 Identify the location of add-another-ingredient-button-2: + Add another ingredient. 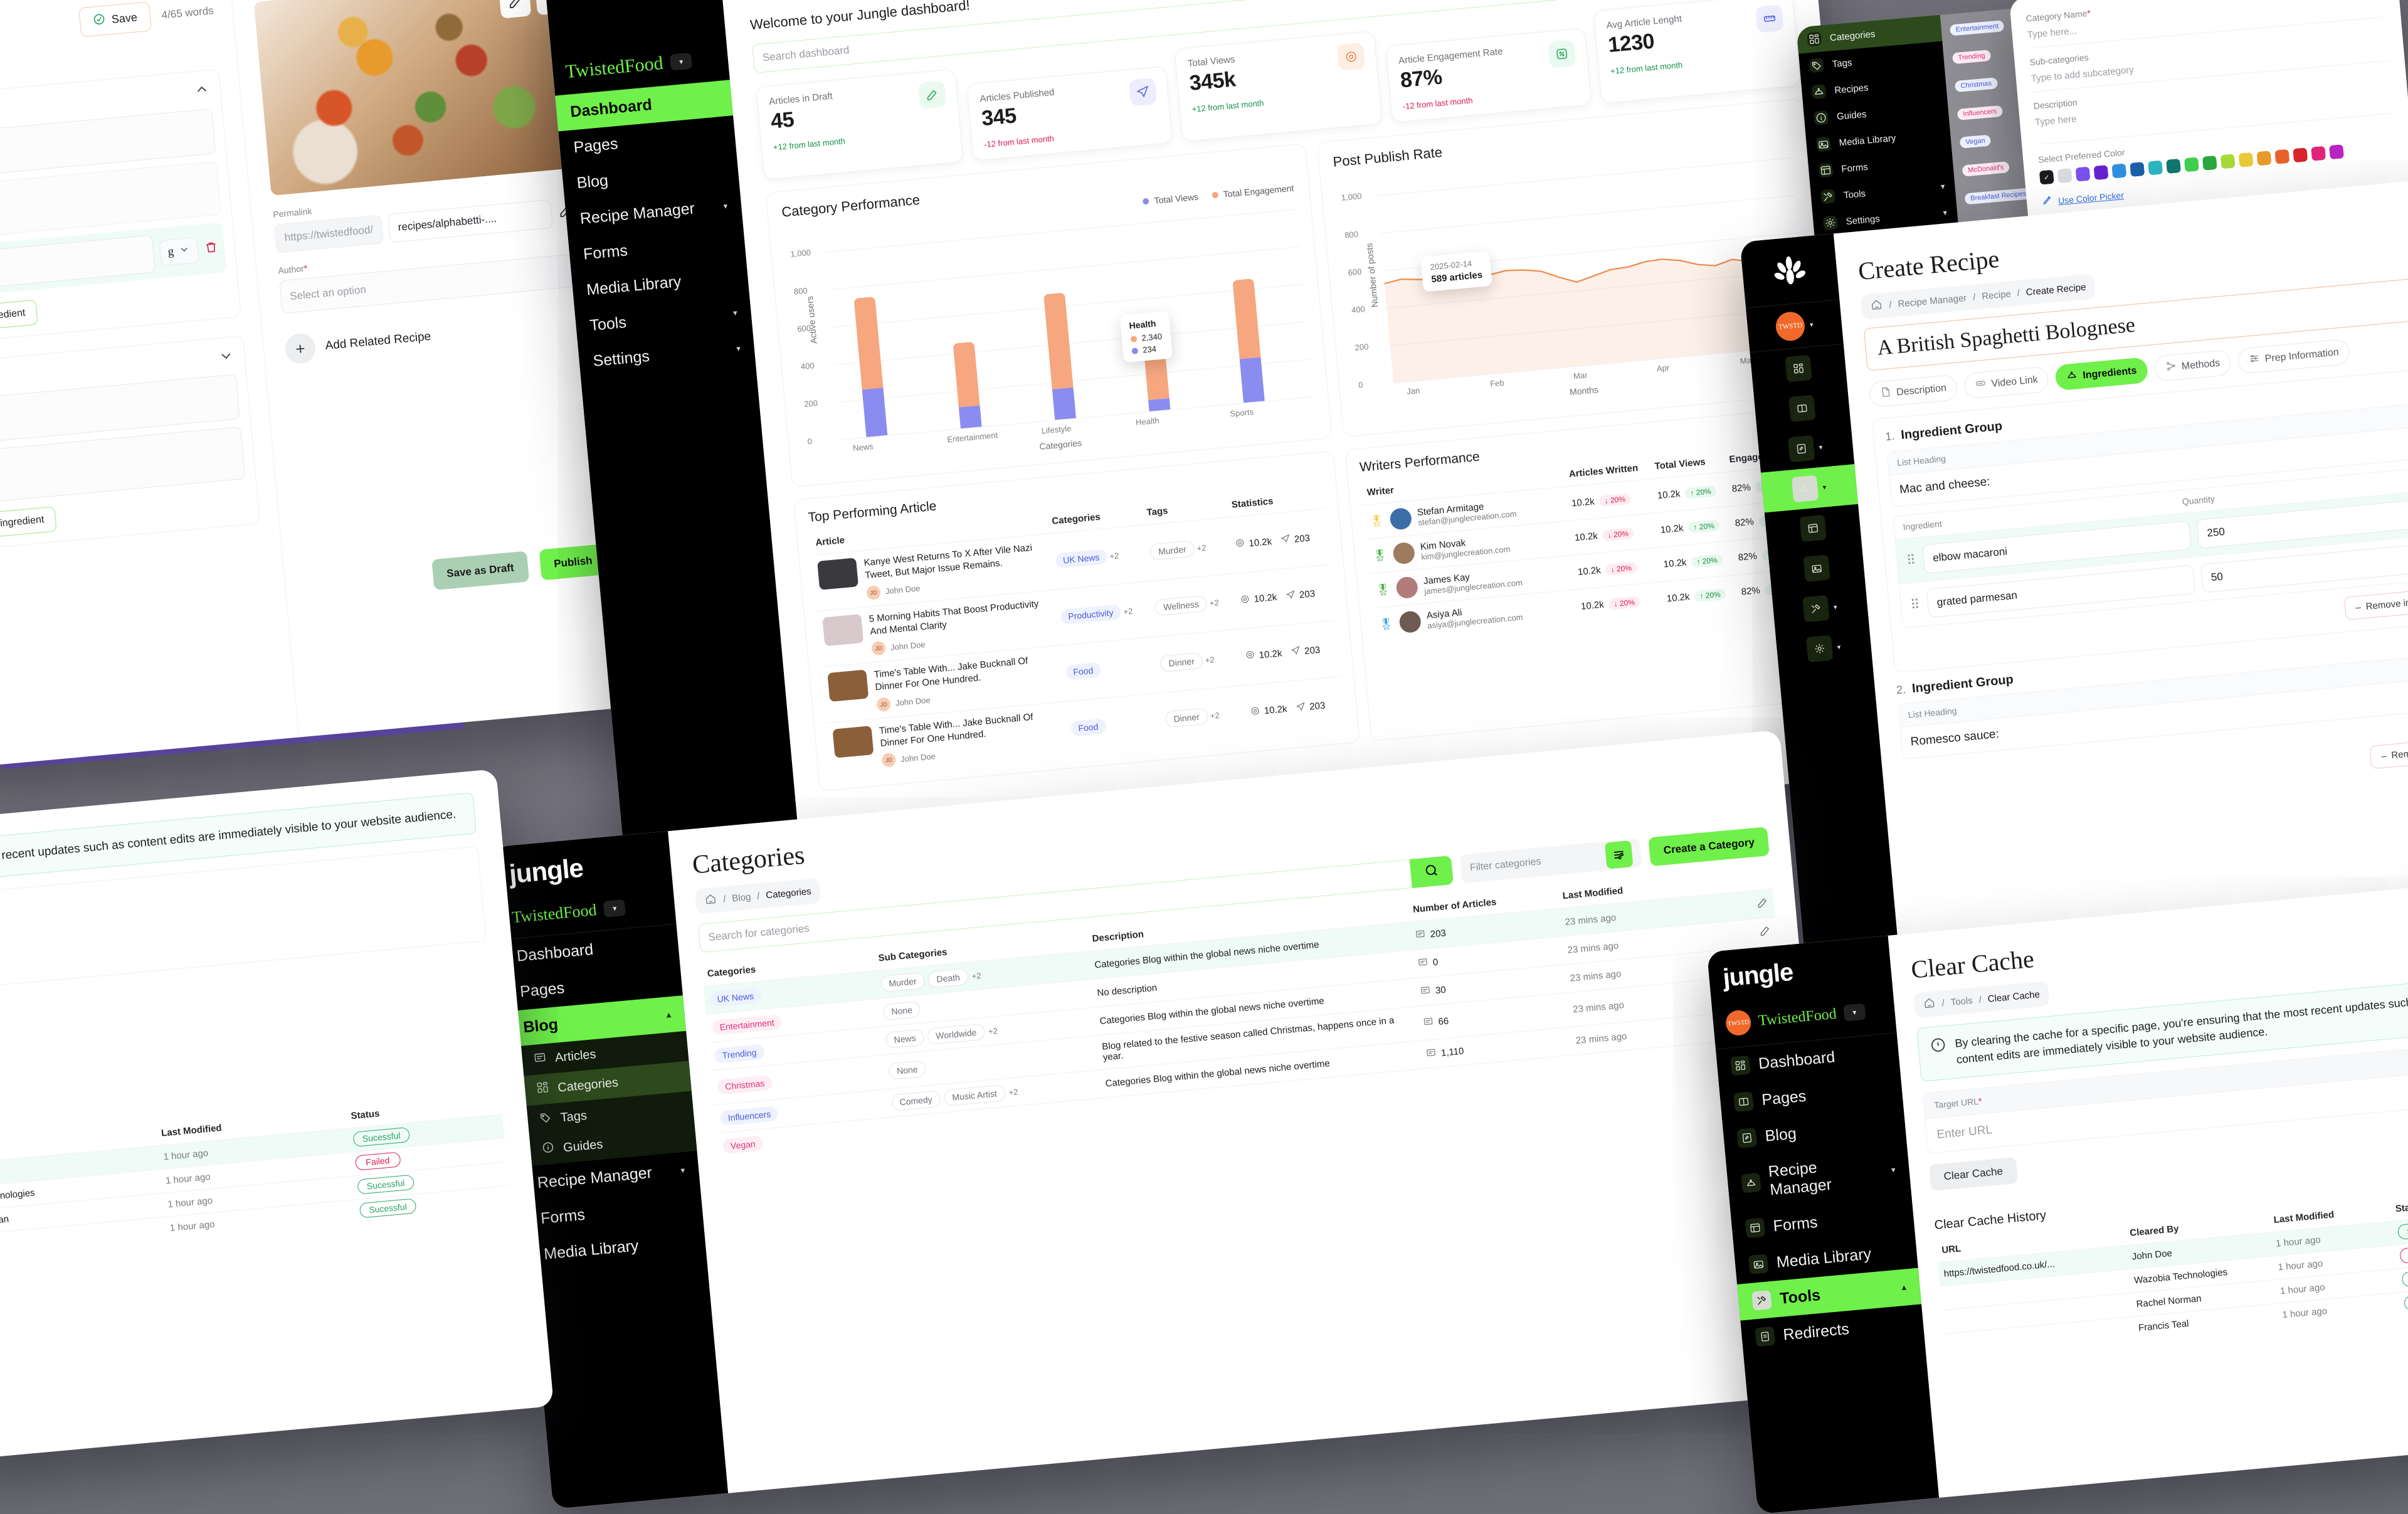
(29, 525).